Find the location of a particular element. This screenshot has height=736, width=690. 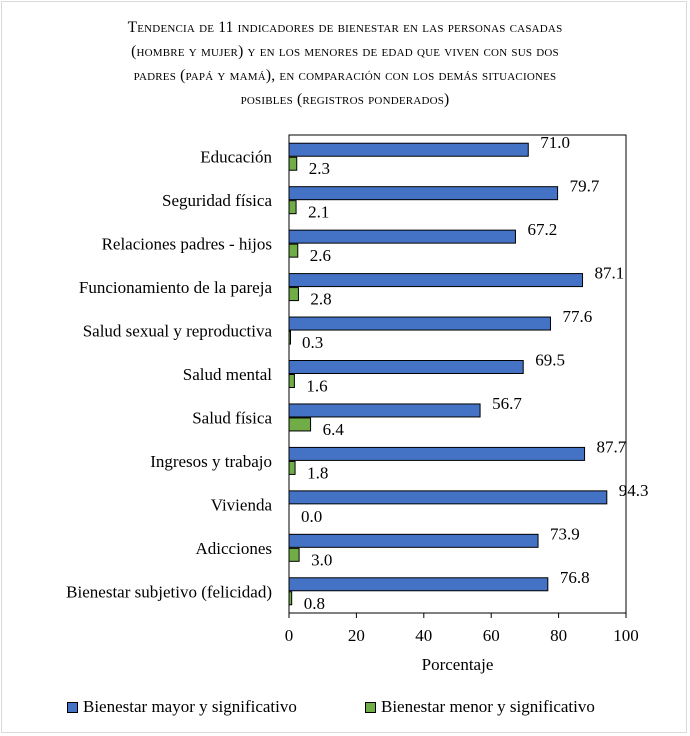

value-label-menor: 1.6 is located at coordinates (316, 386).